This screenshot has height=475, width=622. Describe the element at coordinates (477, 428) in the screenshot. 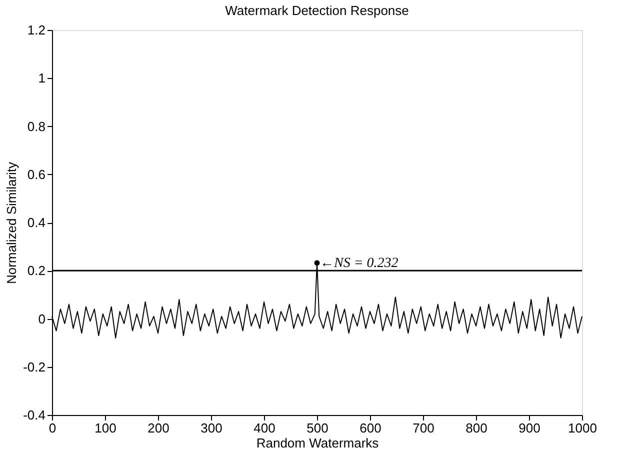

I see `x-tick-label: 800` at that location.